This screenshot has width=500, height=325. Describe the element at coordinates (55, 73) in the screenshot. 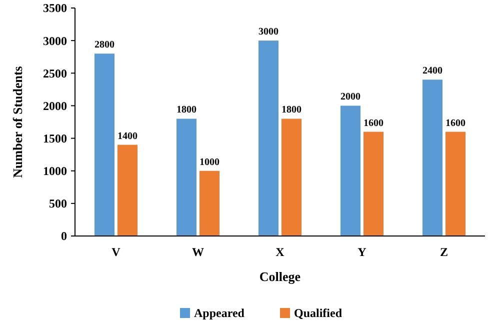

I see `y-tick-label: 2500` at that location.